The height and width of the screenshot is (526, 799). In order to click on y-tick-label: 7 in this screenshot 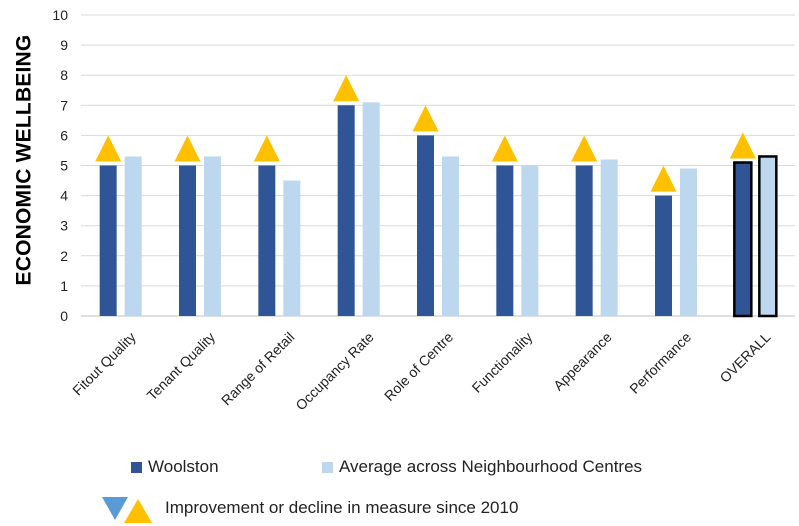, I will do `click(64, 105)`.